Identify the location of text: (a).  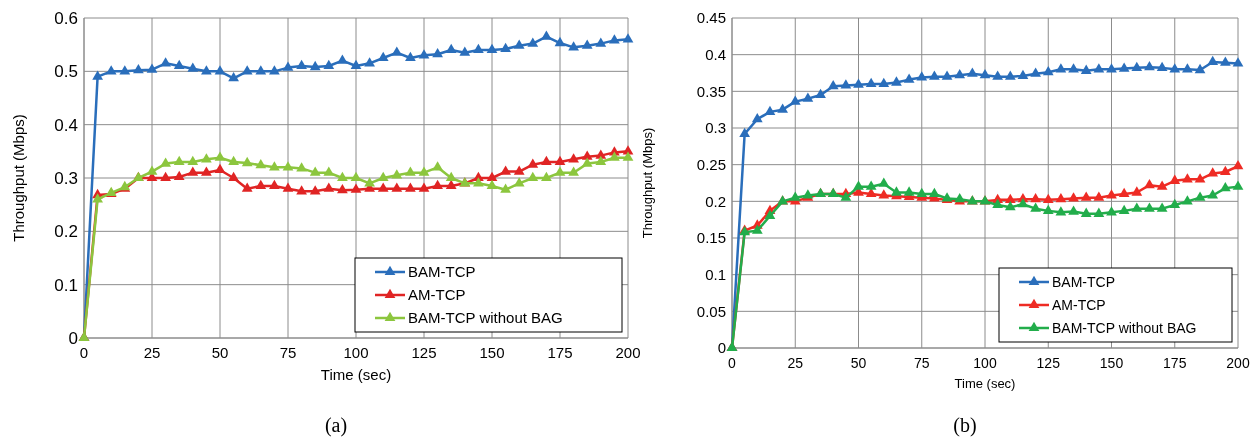
(336, 425).